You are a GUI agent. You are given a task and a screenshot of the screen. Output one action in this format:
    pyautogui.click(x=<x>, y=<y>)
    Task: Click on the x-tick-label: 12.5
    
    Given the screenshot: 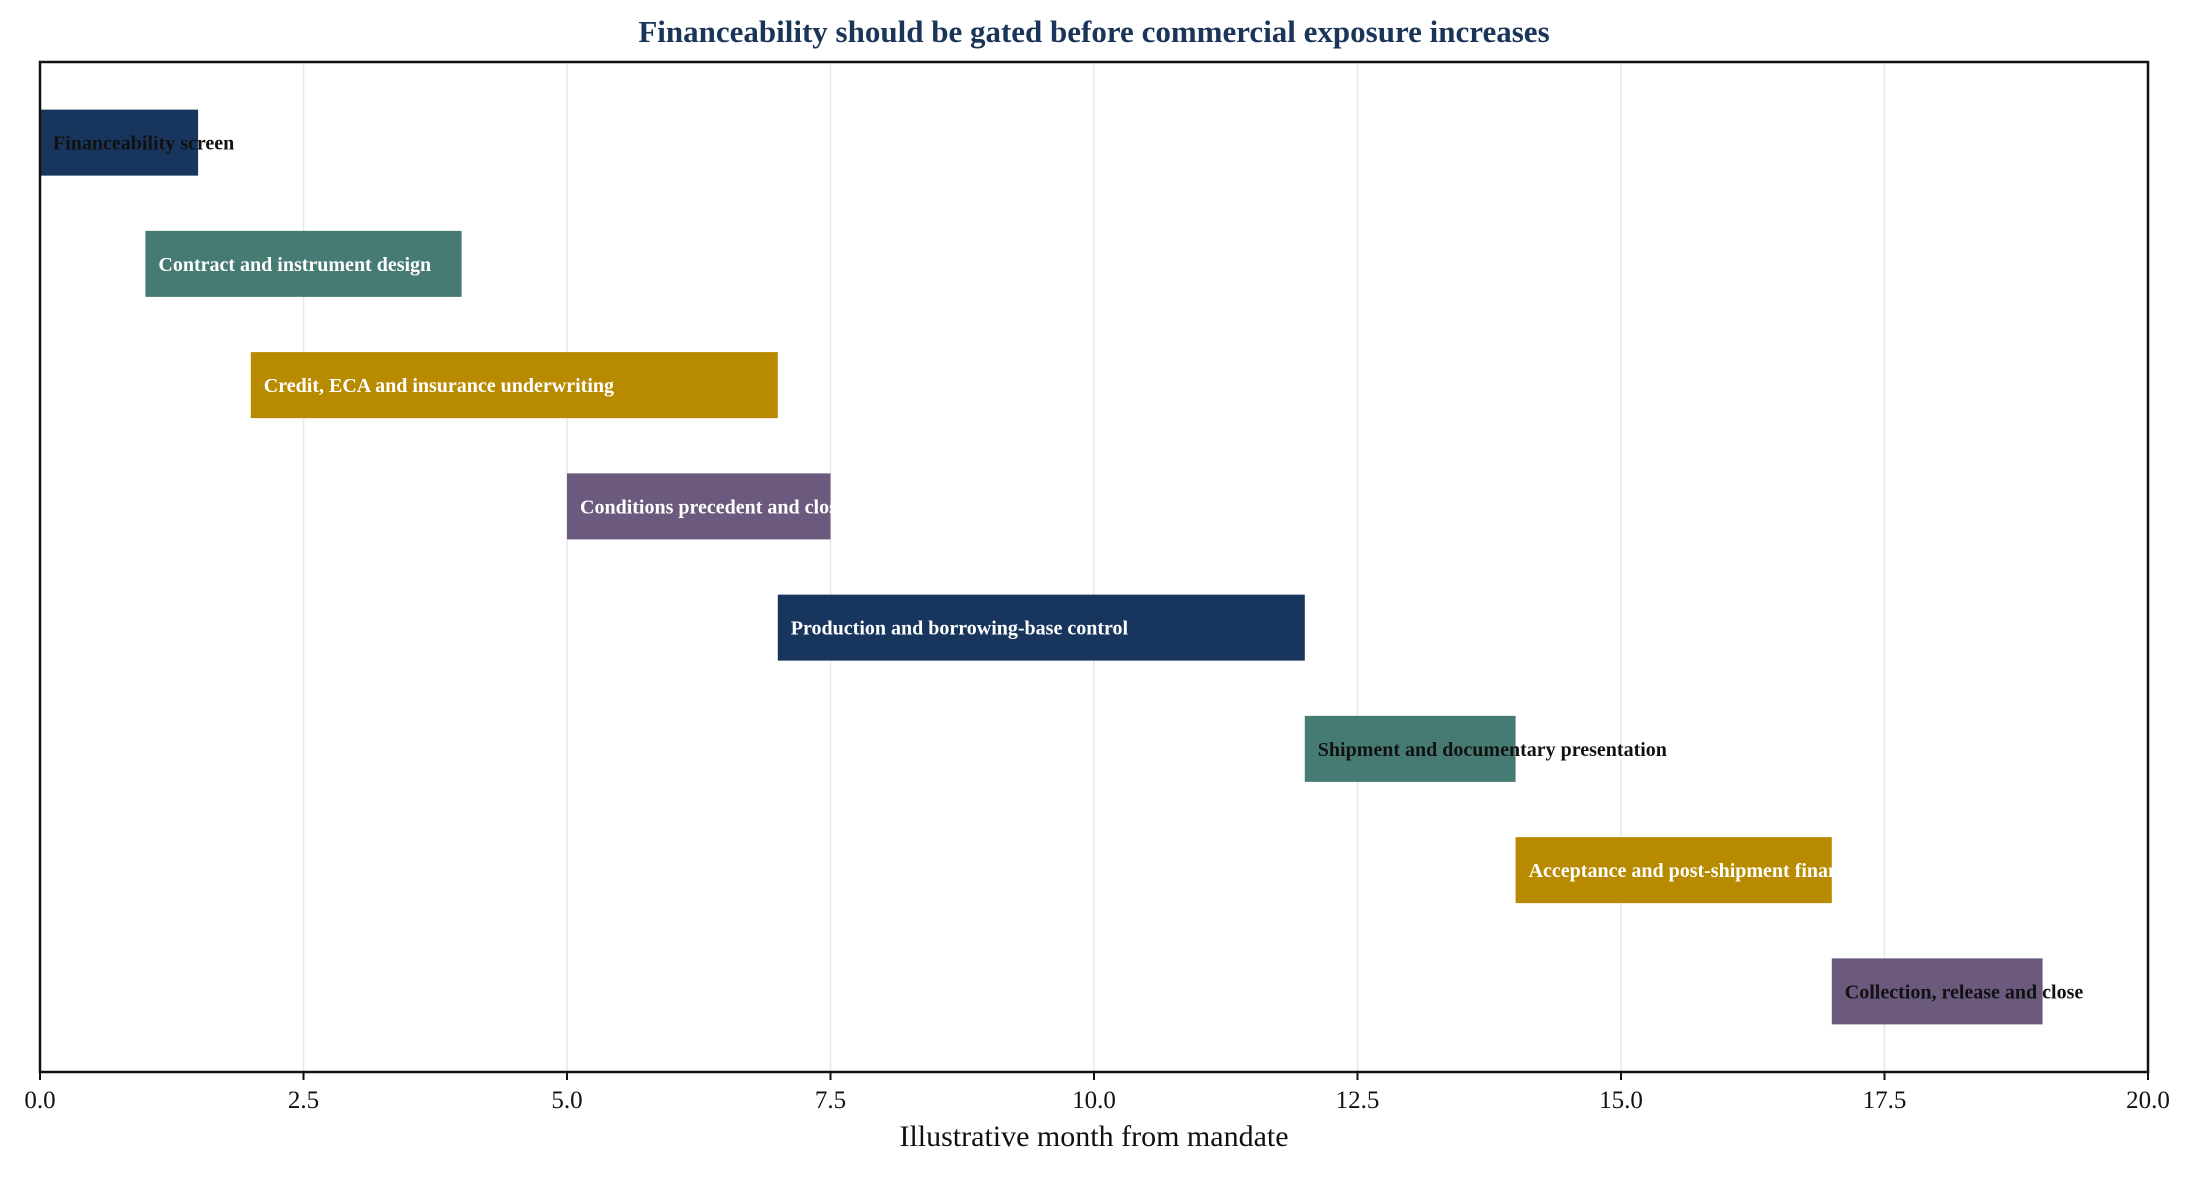 What is the action you would take?
    pyautogui.click(x=1358, y=1100)
    